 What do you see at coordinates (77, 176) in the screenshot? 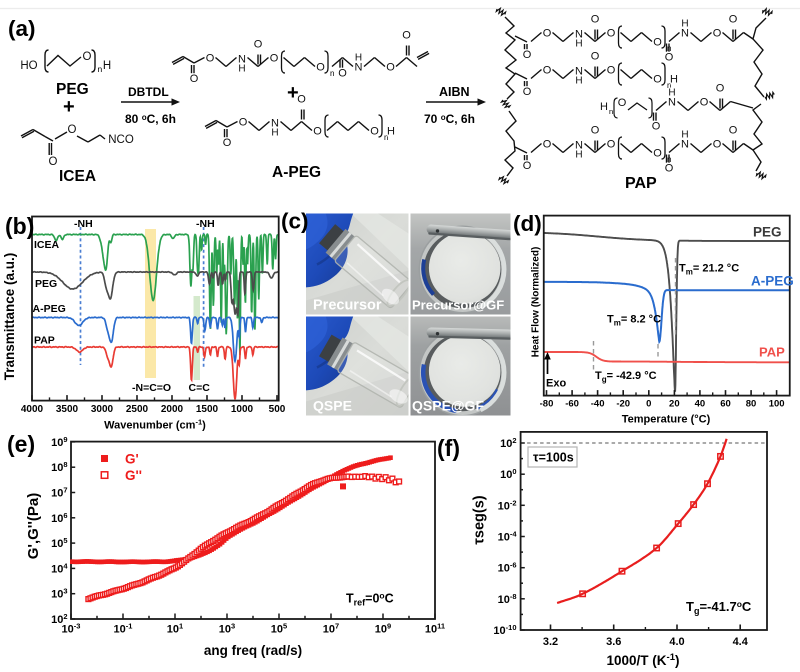
I see `svg-text: ICEA` at bounding box center [77, 176].